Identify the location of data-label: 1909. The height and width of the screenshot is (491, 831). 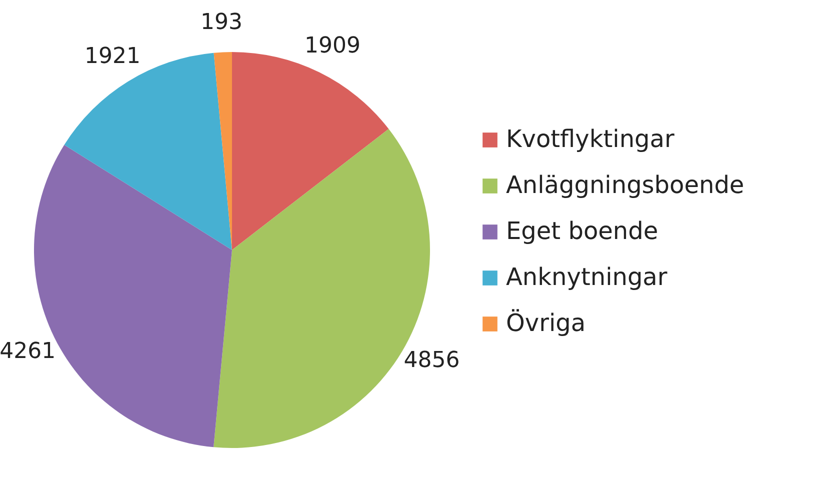
(332, 45).